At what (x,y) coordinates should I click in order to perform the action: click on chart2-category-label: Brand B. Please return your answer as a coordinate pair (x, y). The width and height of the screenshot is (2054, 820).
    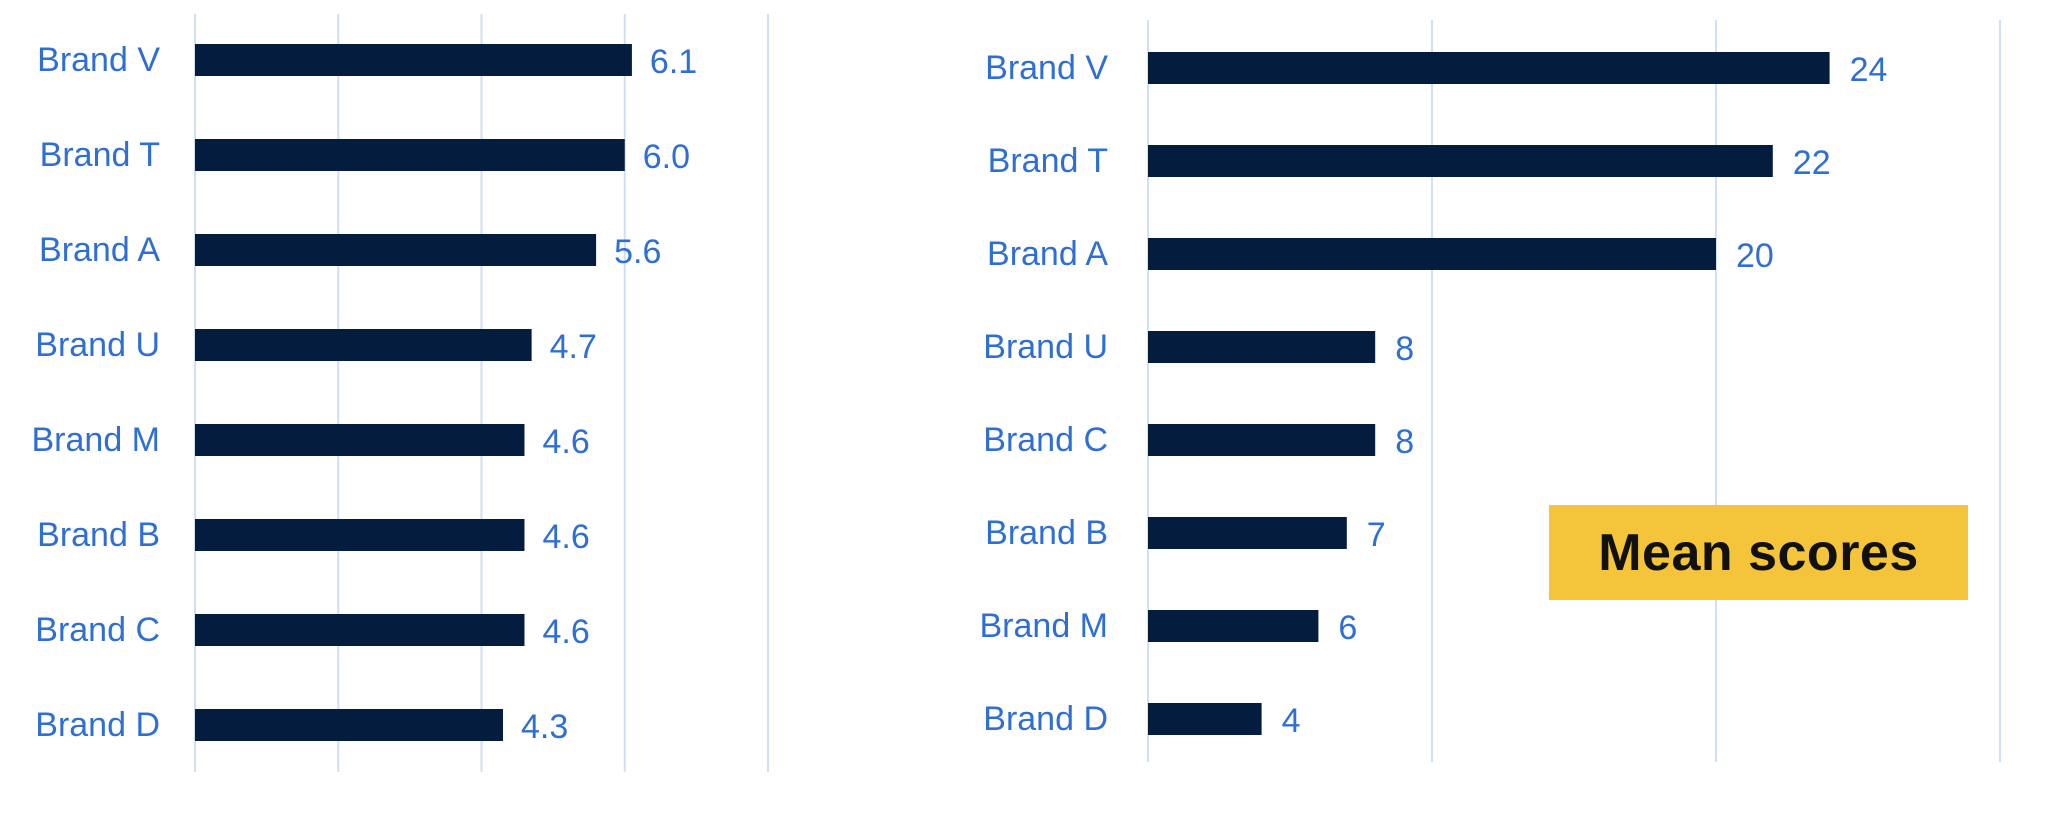
    Looking at the image, I should click on (1046, 533).